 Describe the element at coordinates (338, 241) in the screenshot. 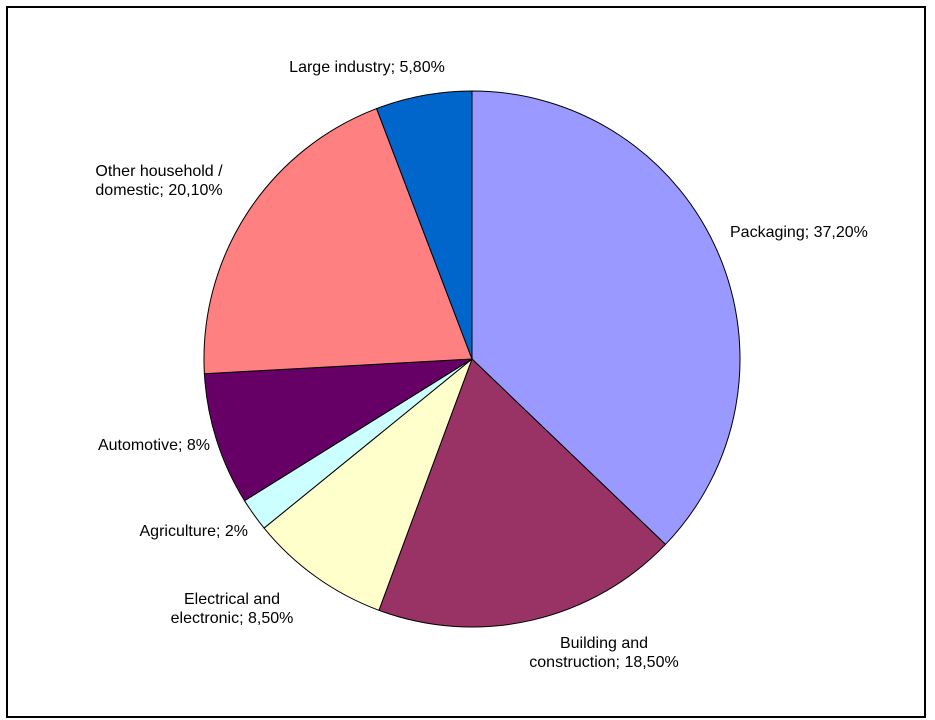

I see `pie-slice-other-household-domestic` at that location.